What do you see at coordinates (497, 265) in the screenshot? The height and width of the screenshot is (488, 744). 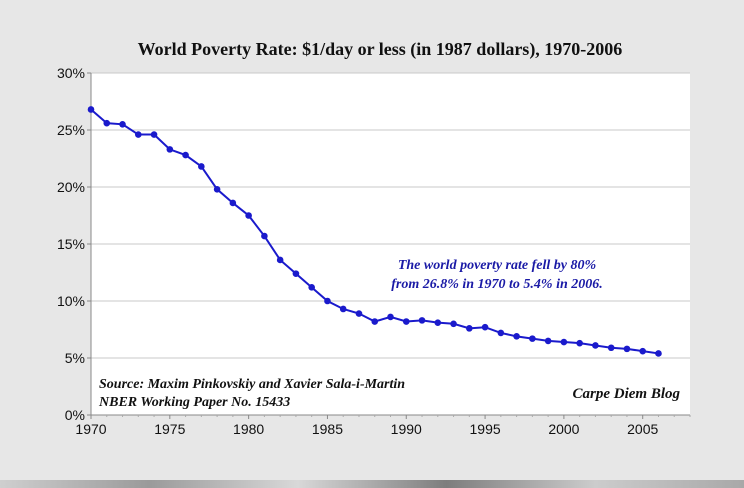 I see `annotation-line-1: The world poverty rate fell by 80%` at bounding box center [497, 265].